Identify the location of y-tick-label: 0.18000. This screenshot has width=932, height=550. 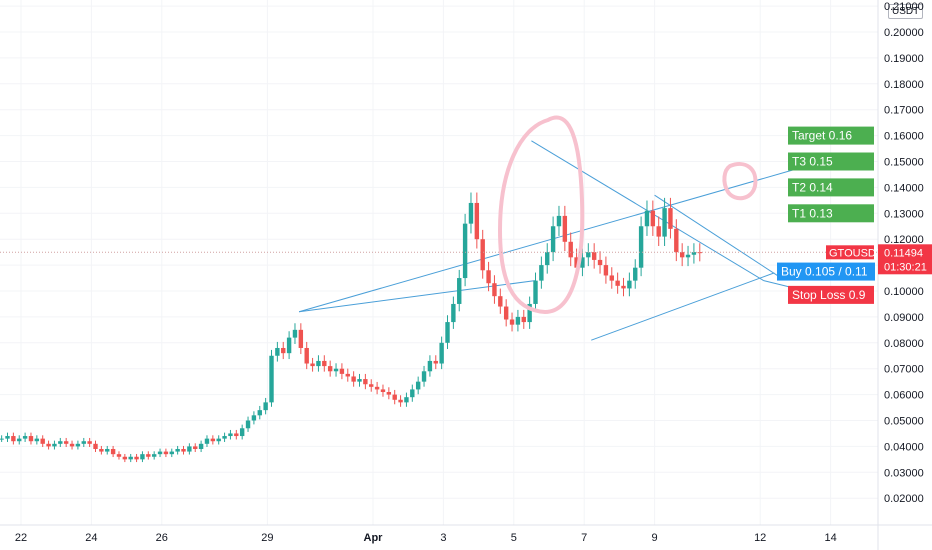
(904, 85).